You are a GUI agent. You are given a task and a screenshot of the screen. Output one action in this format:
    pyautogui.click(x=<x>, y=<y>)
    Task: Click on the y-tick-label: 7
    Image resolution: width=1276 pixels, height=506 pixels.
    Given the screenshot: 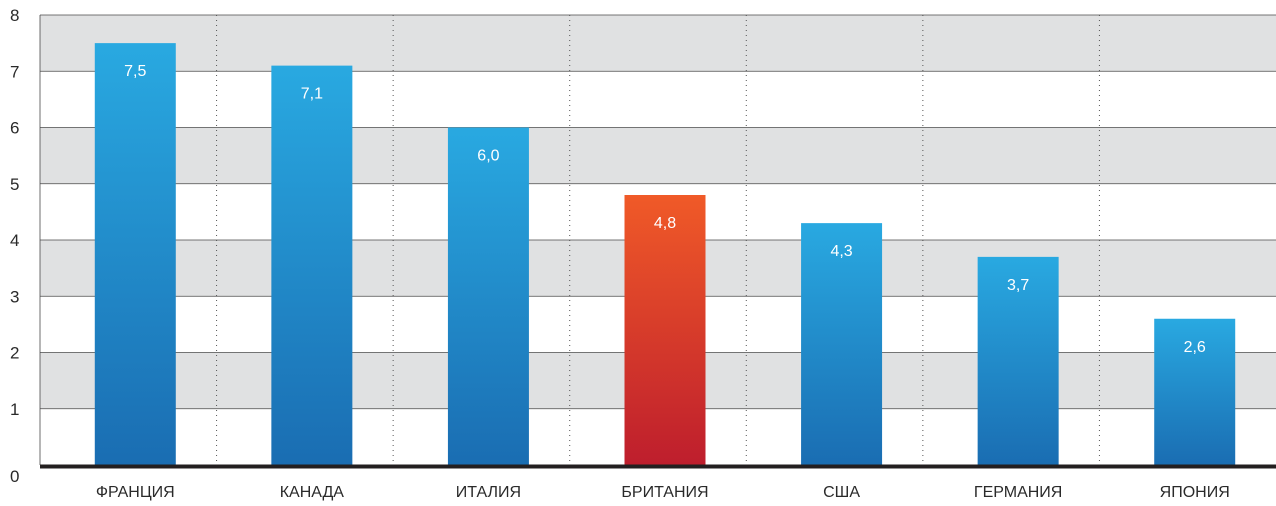 What is the action you would take?
    pyautogui.click(x=14, y=71)
    